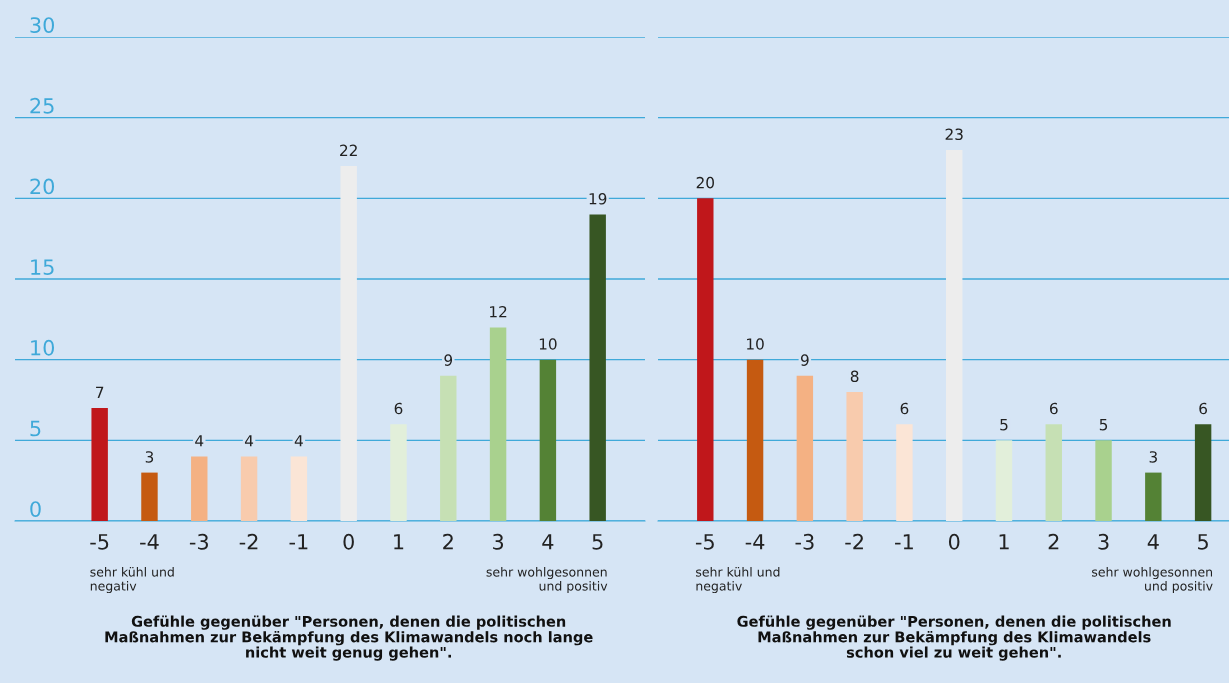 The width and height of the screenshot is (1229, 683). What do you see at coordinates (35, 509) in the screenshot?
I see `y-tick-label: 0` at bounding box center [35, 509].